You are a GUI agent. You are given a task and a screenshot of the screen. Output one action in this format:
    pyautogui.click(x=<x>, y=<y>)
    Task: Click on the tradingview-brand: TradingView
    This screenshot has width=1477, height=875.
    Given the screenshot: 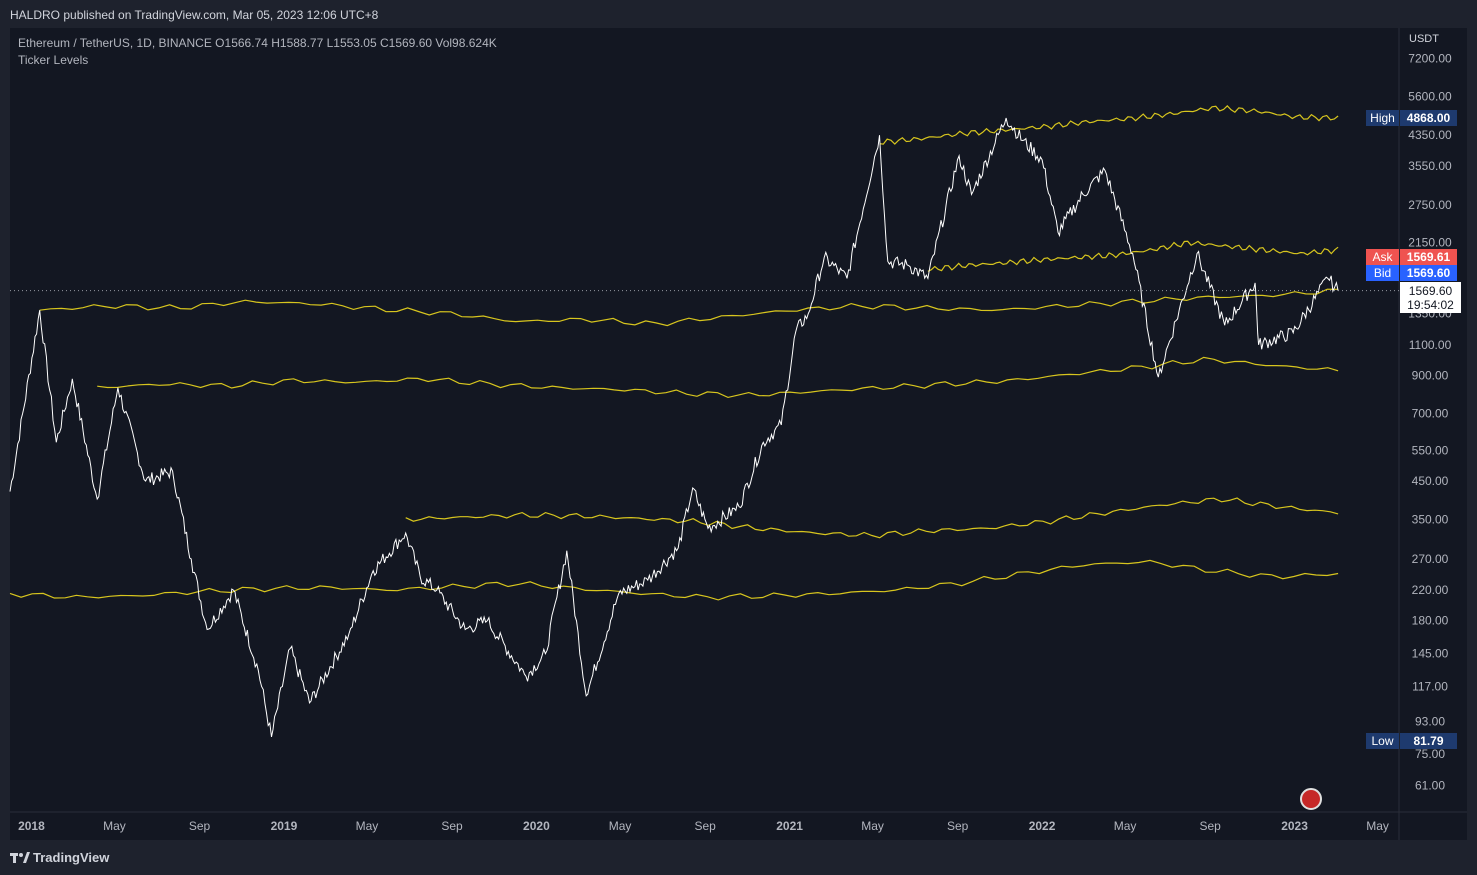 What is the action you would take?
    pyautogui.click(x=71, y=857)
    